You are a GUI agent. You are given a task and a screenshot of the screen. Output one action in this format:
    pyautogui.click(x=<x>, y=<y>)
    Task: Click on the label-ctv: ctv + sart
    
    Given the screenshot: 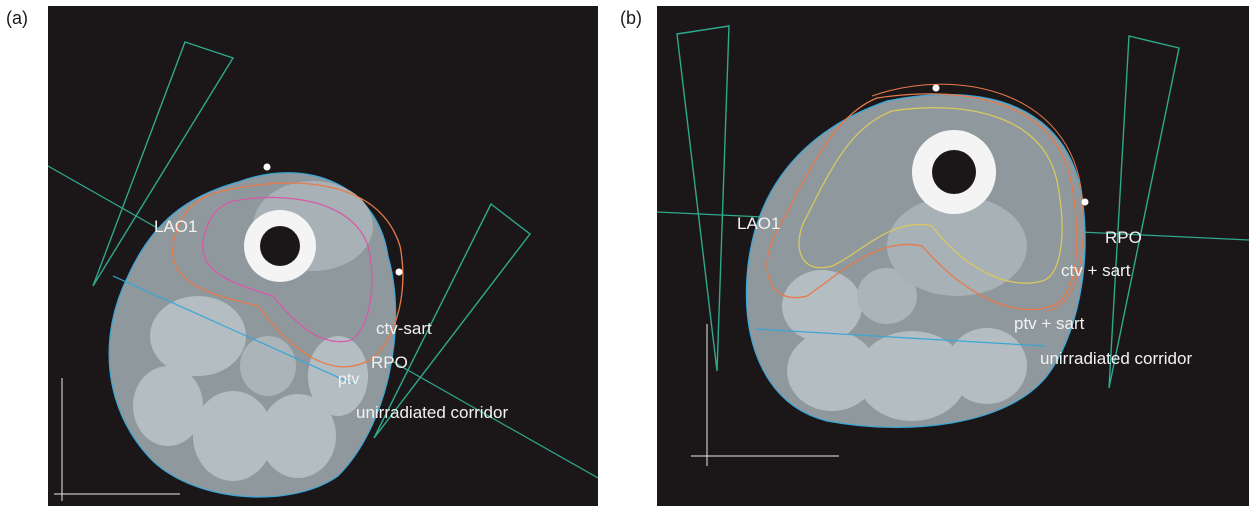 What is the action you would take?
    pyautogui.click(x=1096, y=270)
    